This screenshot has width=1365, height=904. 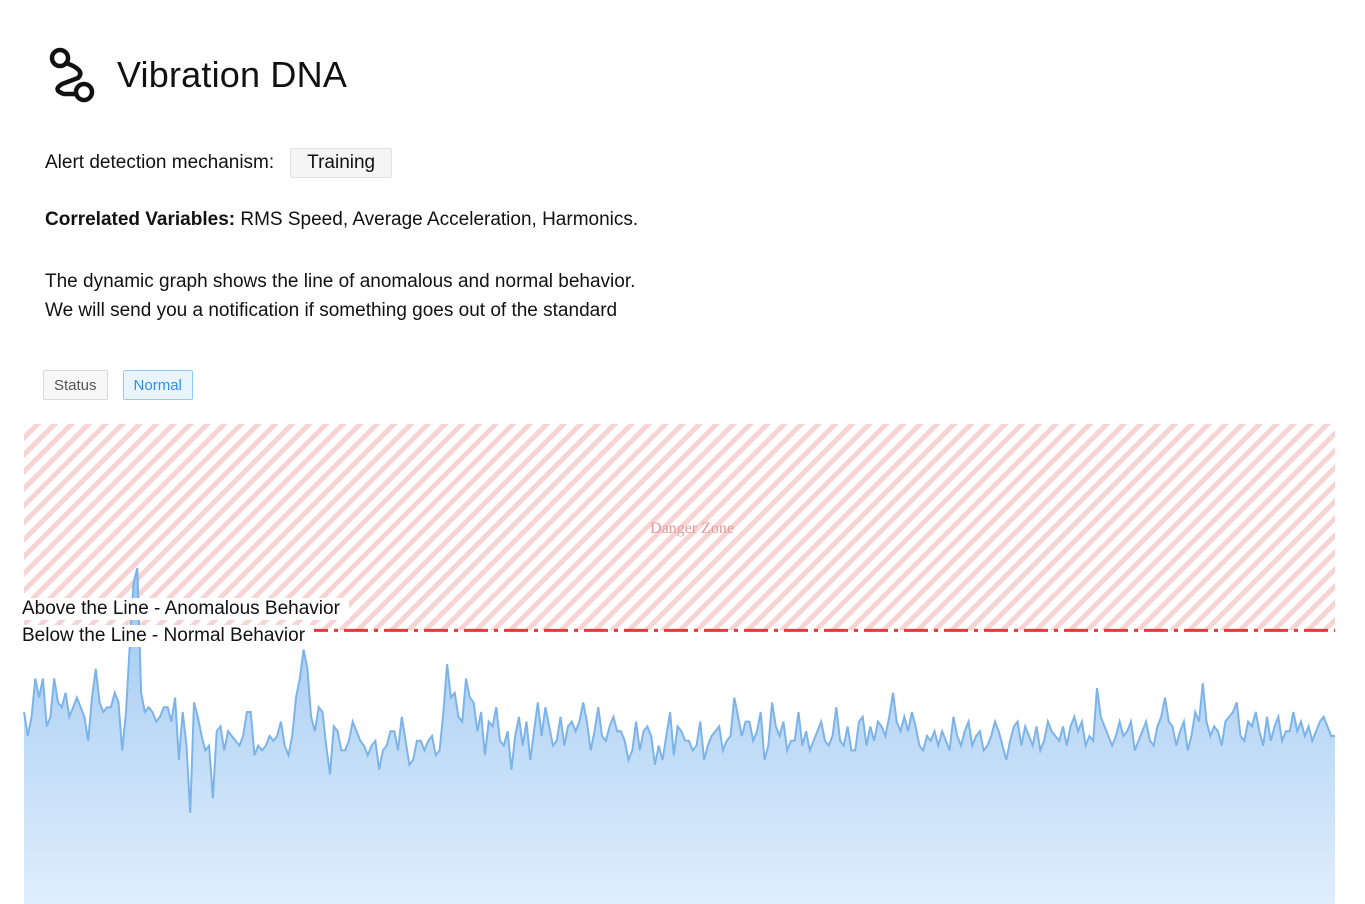 What do you see at coordinates (140, 219) in the screenshot?
I see `correlated-variables-label: Correlated Variables:` at bounding box center [140, 219].